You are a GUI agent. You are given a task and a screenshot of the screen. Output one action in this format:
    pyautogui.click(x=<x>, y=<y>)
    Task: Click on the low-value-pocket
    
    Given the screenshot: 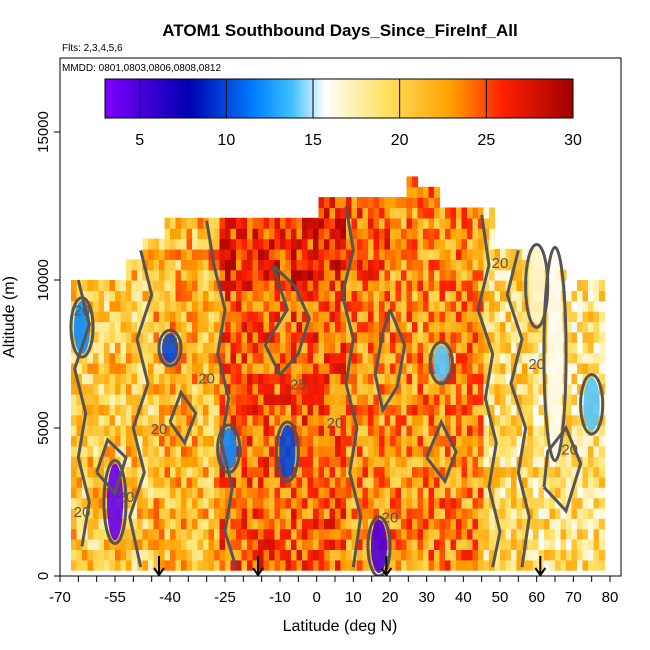 What is the action you would take?
    pyautogui.click(x=555, y=354)
    